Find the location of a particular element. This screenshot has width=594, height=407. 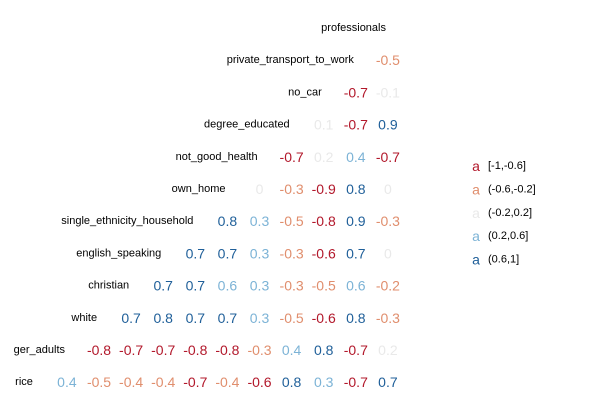

legend-label: (-0.6,-0.2] is located at coordinates (512, 189).